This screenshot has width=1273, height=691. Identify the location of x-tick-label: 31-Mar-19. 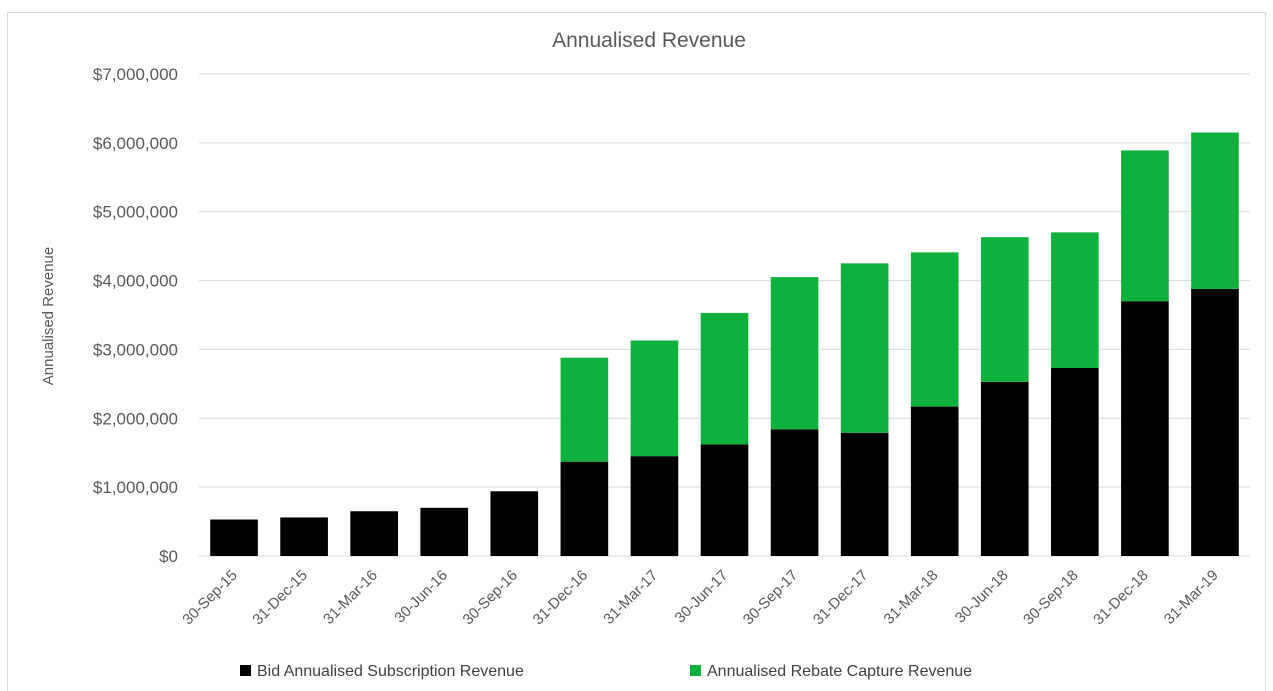
(1191, 597).